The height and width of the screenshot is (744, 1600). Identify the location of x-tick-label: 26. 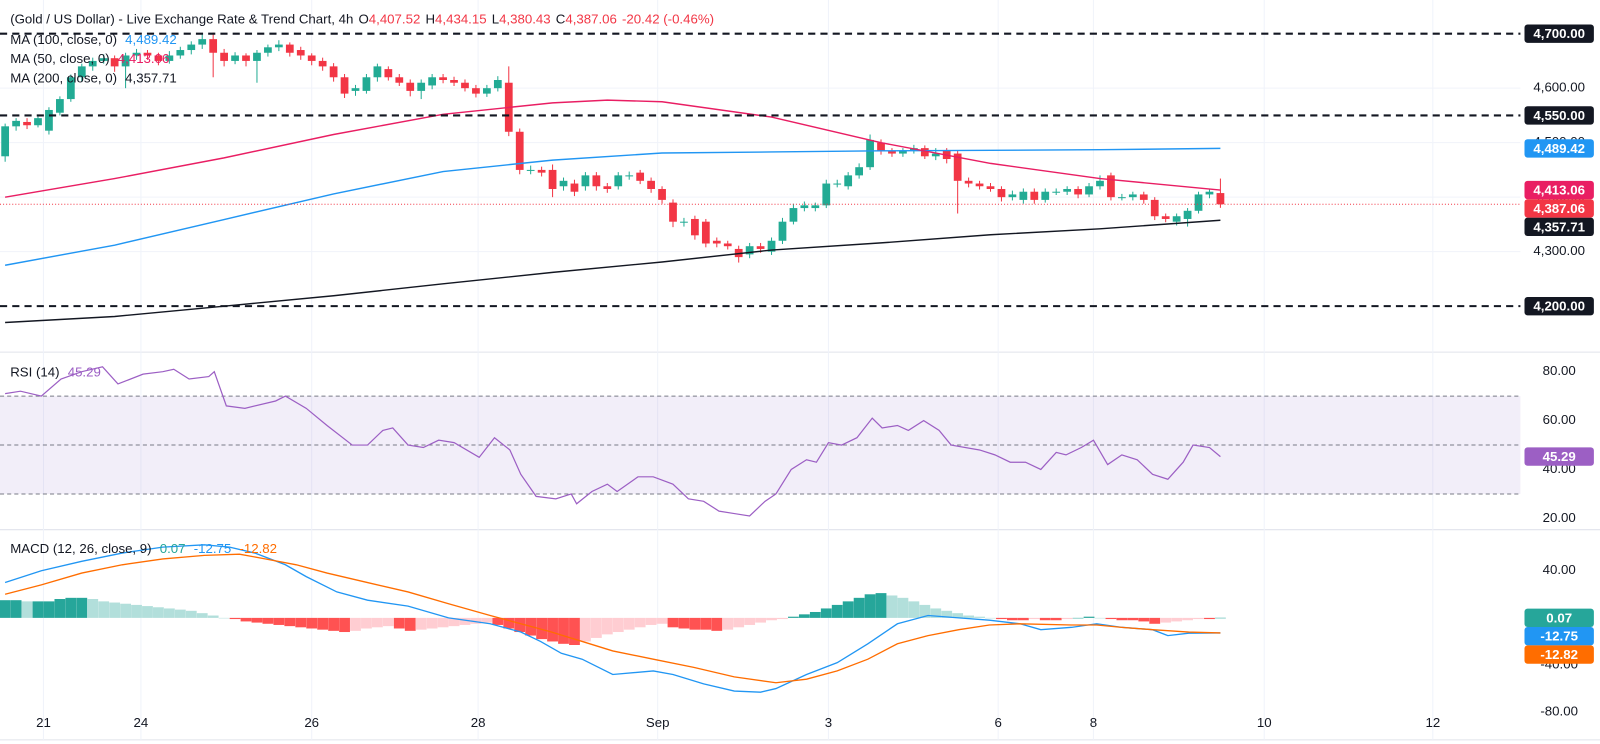
(311, 722).